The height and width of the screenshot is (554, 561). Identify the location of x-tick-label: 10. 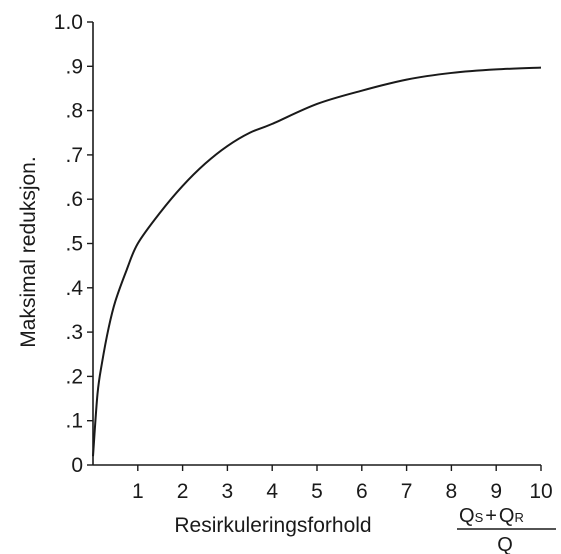
(540, 491).